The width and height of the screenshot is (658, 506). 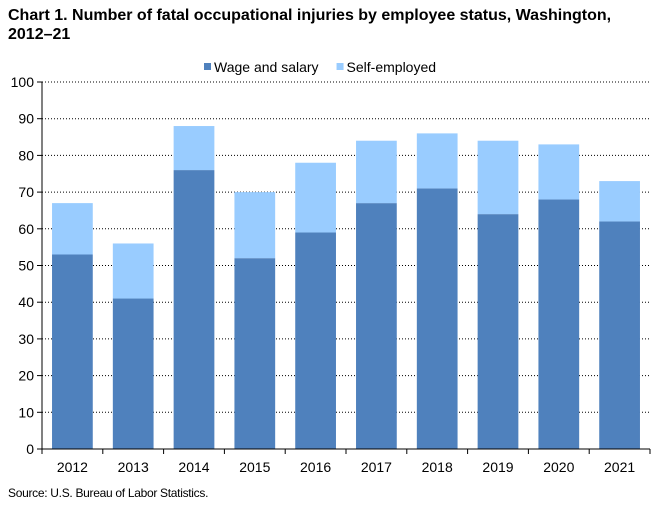 What do you see at coordinates (26, 266) in the screenshot?
I see `y-tick-label: 50` at bounding box center [26, 266].